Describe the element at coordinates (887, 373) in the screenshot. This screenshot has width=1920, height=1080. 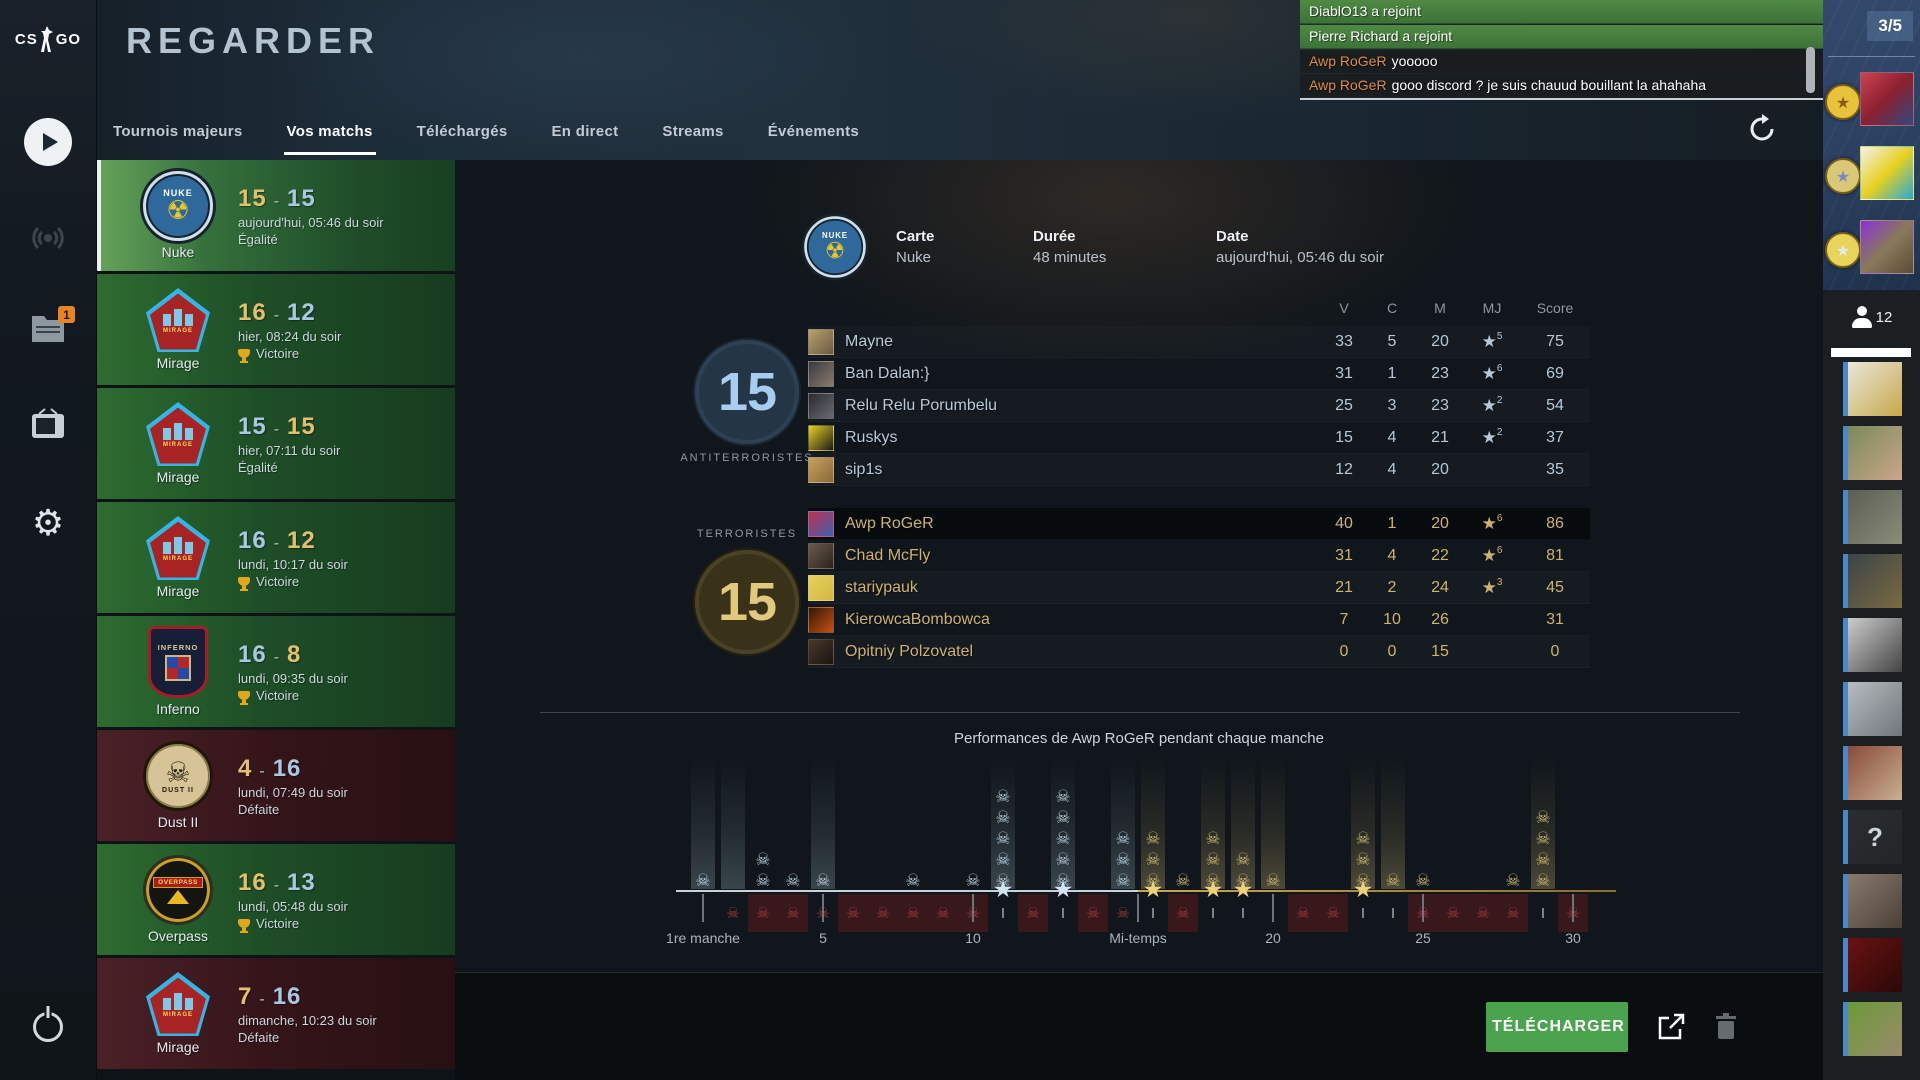
I see `player-name: Ban Dalan:}` at that location.